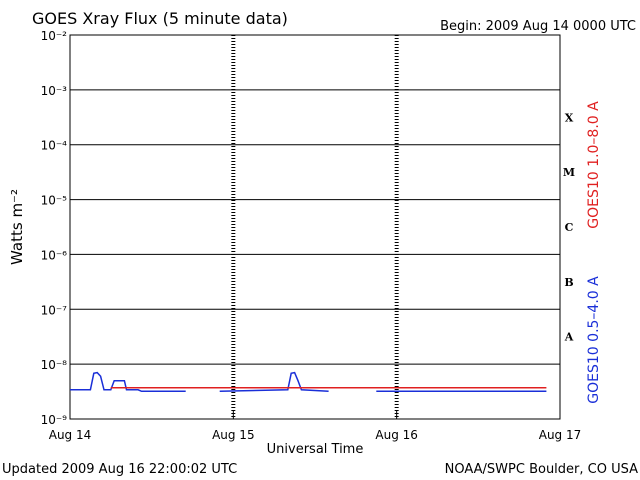 The height and width of the screenshot is (480, 640). Describe the element at coordinates (54, 201) in the screenshot. I see `y-tick-label: 10⁻⁵` at that location.